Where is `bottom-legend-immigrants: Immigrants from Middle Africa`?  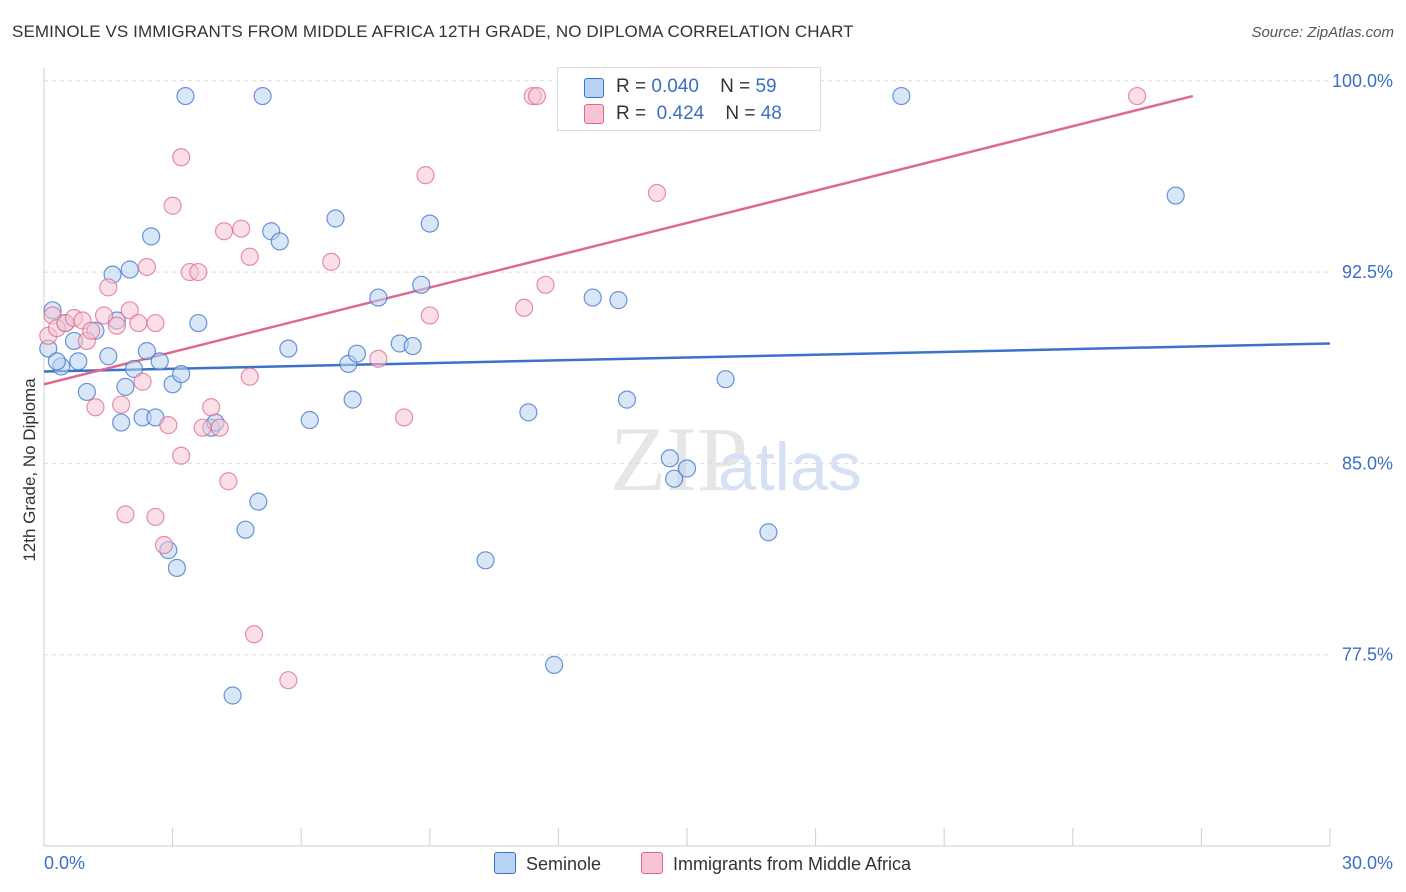
bottom-legend-immigrants: Immigrants from Middle Africa is located at coordinates (776, 863).